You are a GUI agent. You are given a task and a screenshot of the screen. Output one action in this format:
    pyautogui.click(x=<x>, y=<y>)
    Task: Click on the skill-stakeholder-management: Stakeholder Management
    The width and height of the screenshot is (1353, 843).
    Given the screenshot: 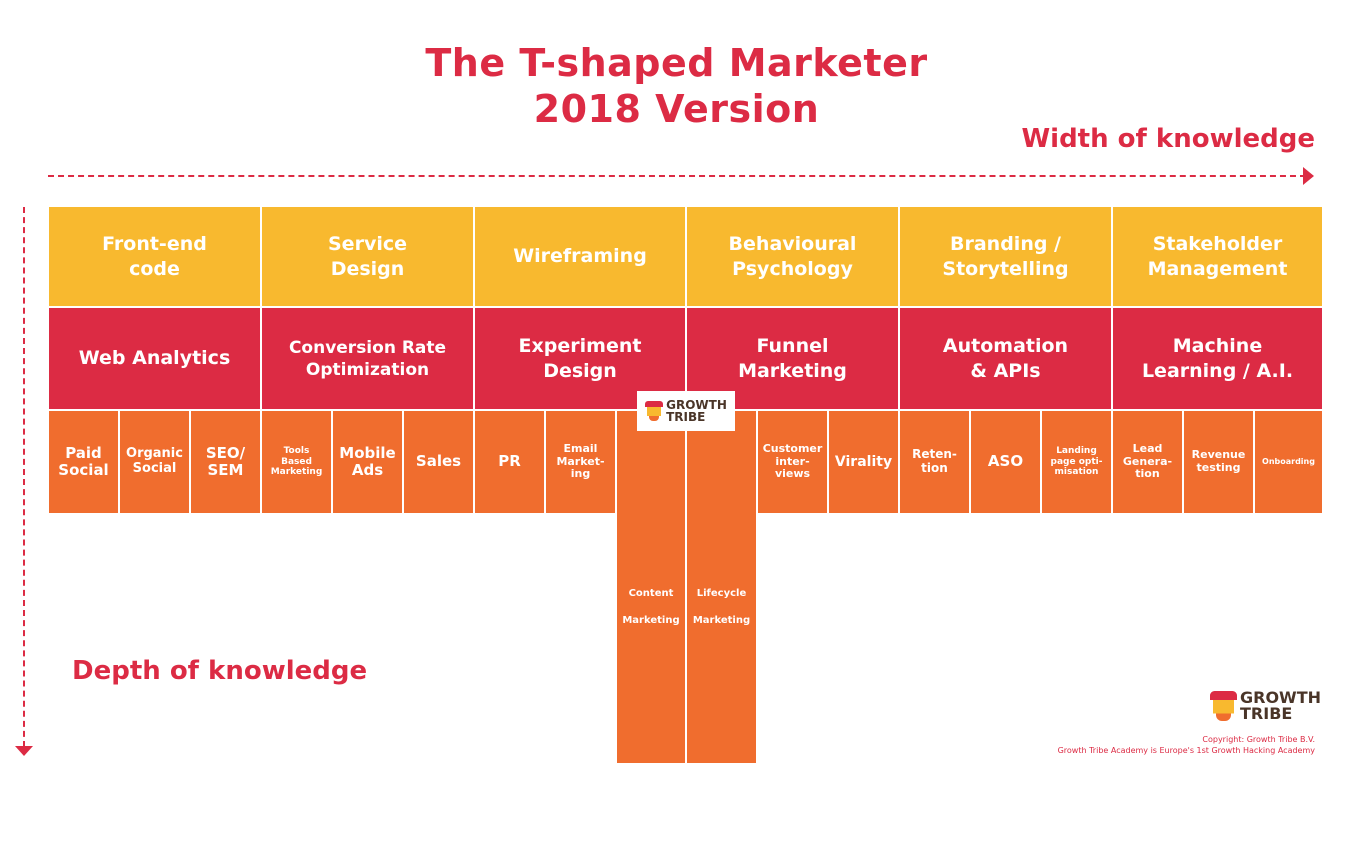 What is the action you would take?
    pyautogui.click(x=1217, y=257)
    